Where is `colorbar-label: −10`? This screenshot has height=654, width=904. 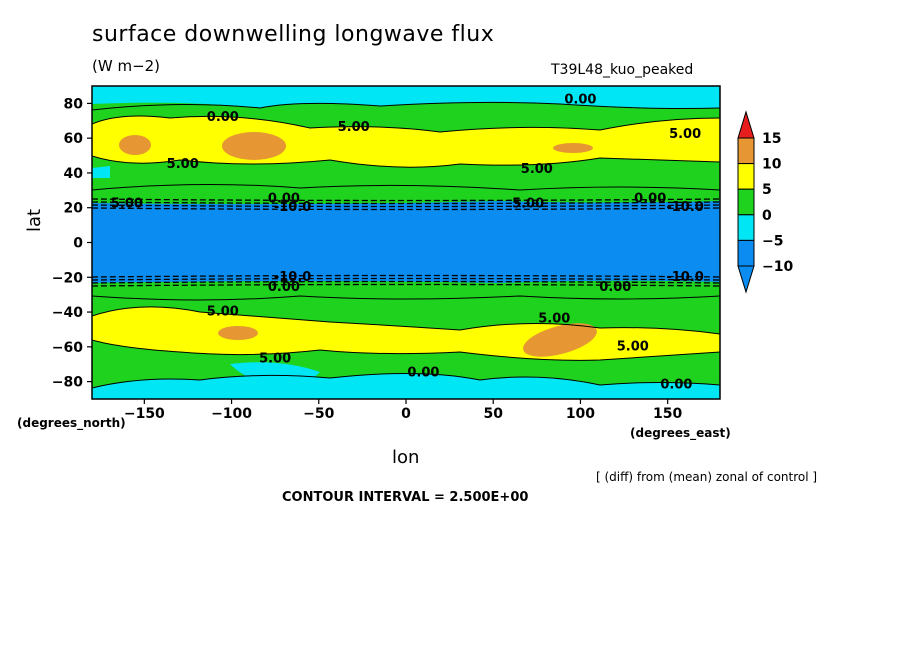
colorbar-label: −10 is located at coordinates (777, 267).